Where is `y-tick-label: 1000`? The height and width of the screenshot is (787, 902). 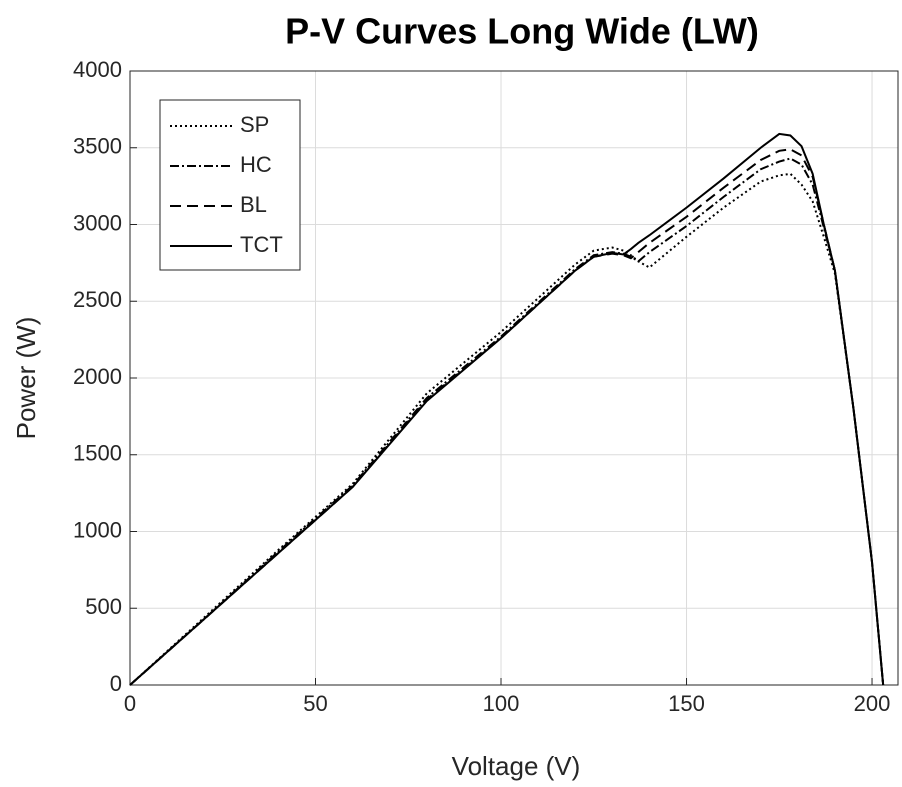 y-tick-label: 1000 is located at coordinates (97, 529).